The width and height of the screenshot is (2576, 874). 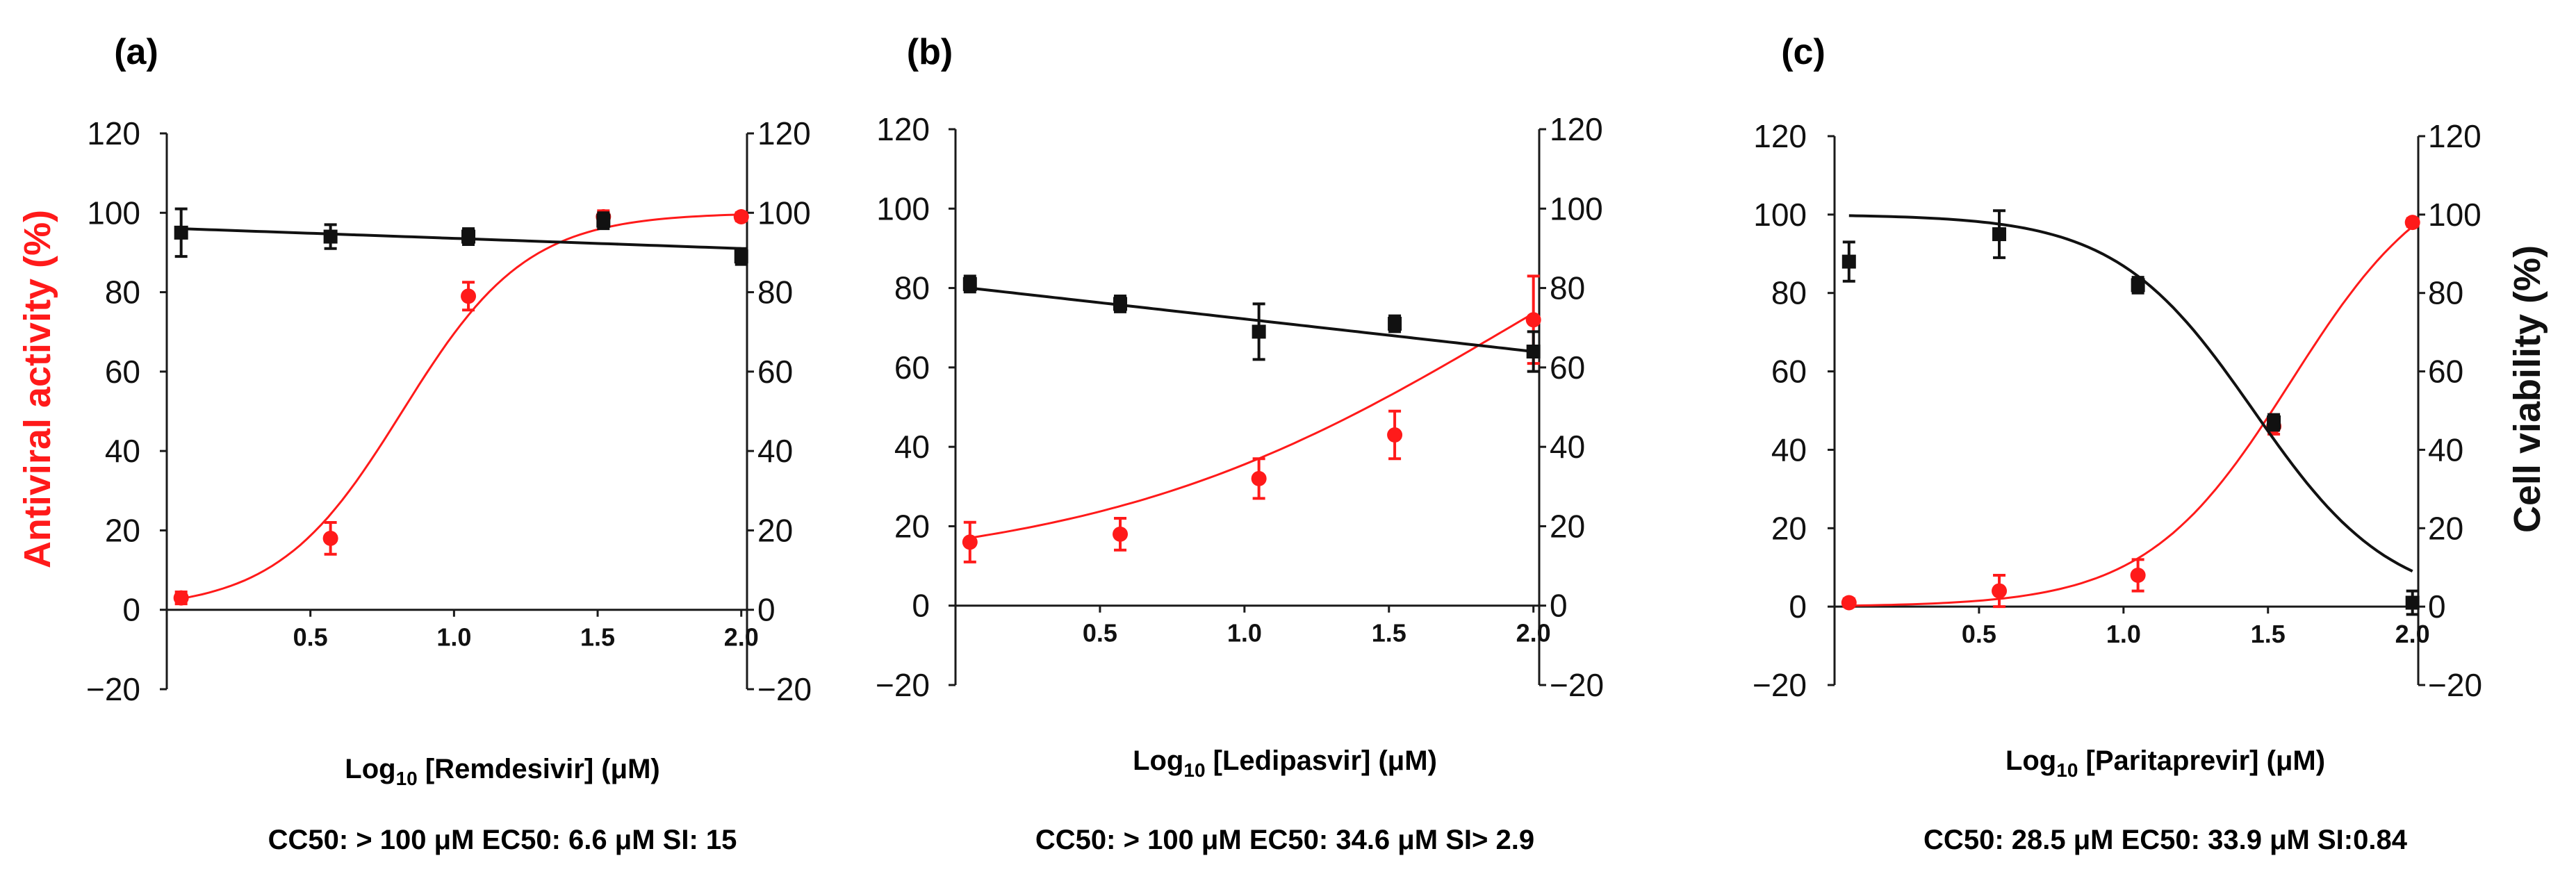 I want to click on panel-a-xtick-label: 1.5, so click(x=597, y=637).